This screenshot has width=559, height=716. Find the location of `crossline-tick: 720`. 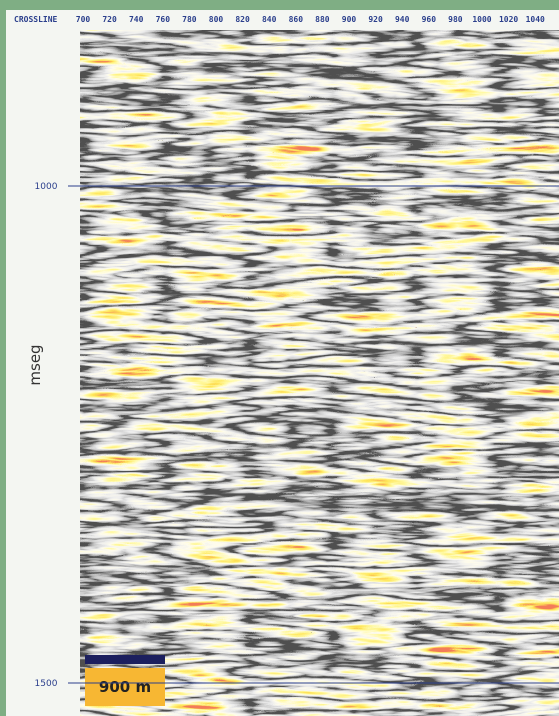

crossline-tick: 720 is located at coordinates (109, 19).